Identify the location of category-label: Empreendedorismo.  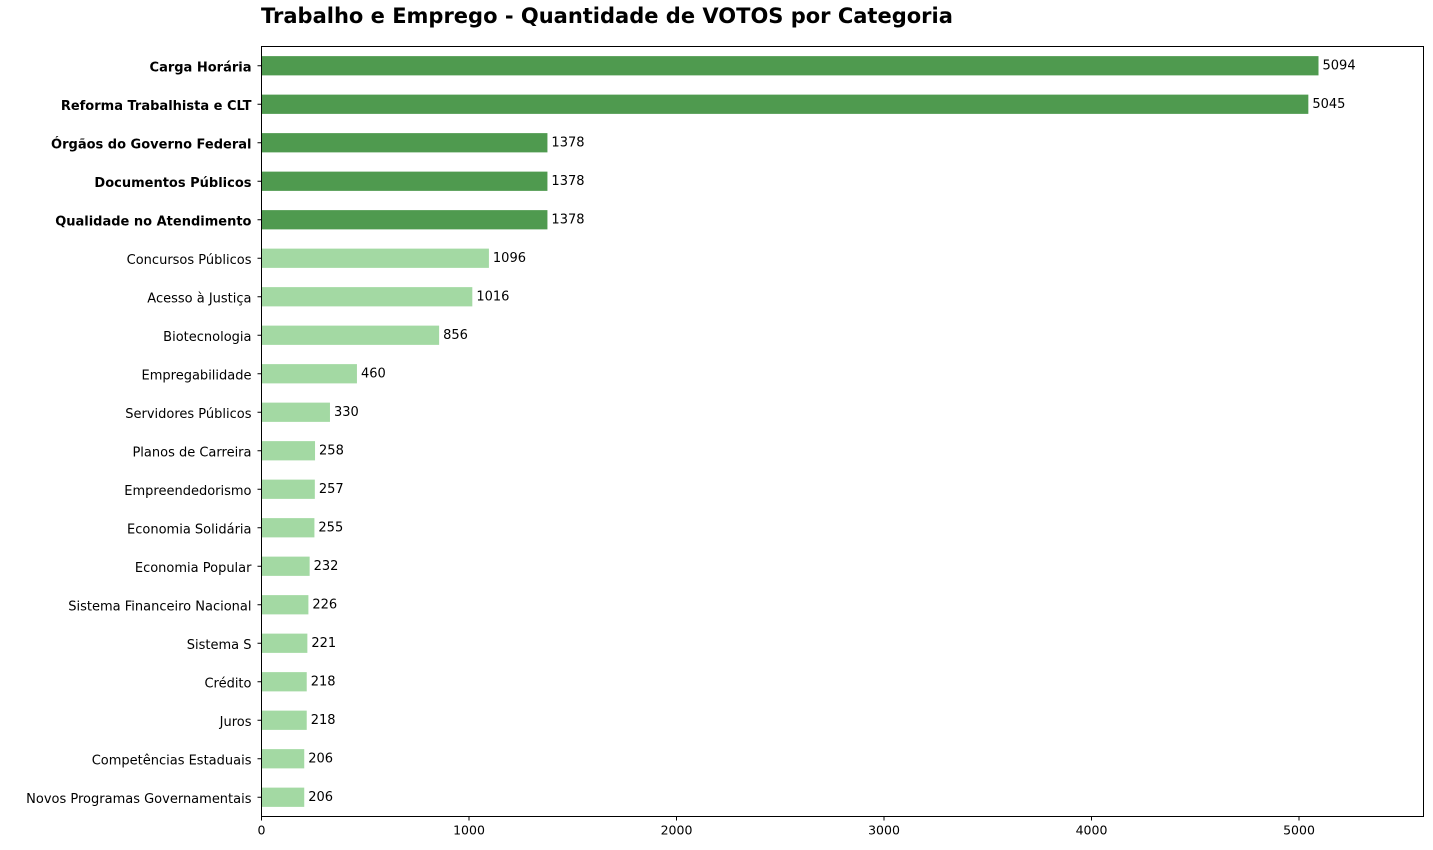
(187, 491).